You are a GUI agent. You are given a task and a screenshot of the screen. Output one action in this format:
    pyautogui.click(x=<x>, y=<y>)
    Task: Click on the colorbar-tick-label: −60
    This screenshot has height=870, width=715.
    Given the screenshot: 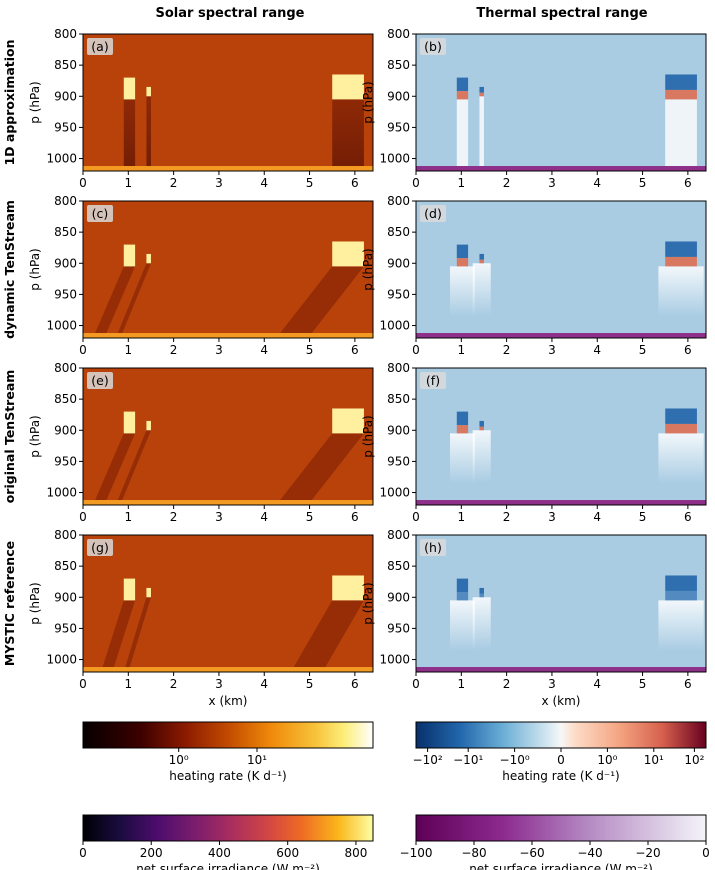 What is the action you would take?
    pyautogui.click(x=531, y=853)
    